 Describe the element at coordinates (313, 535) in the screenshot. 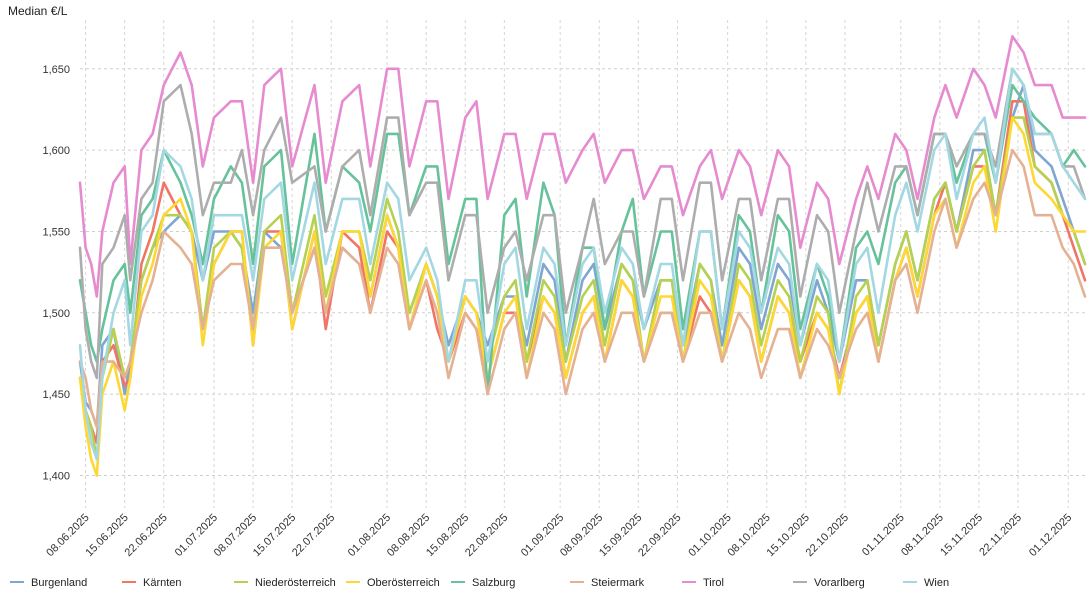

I see `x-tick-label: 22.07.2025` at that location.